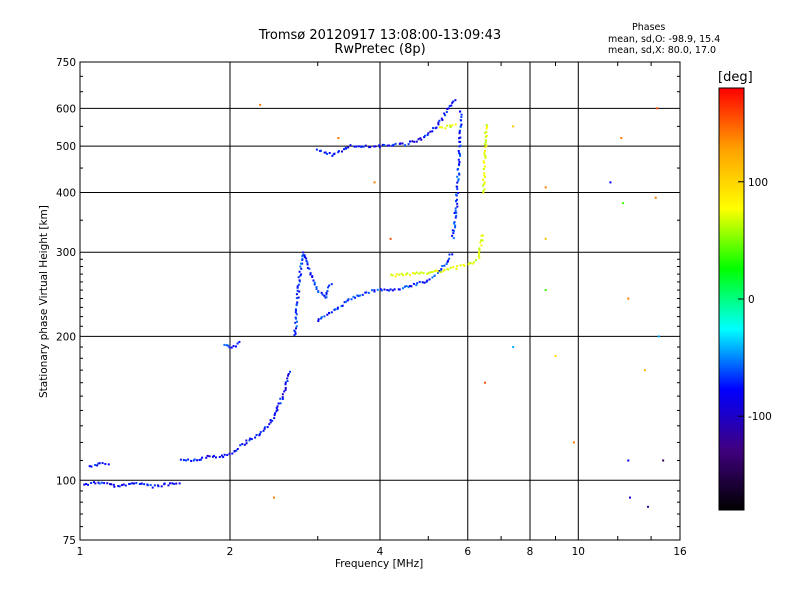 The image size is (800, 600). Describe the element at coordinates (66, 63) in the screenshot. I see `y-tick-label: 750` at that location.